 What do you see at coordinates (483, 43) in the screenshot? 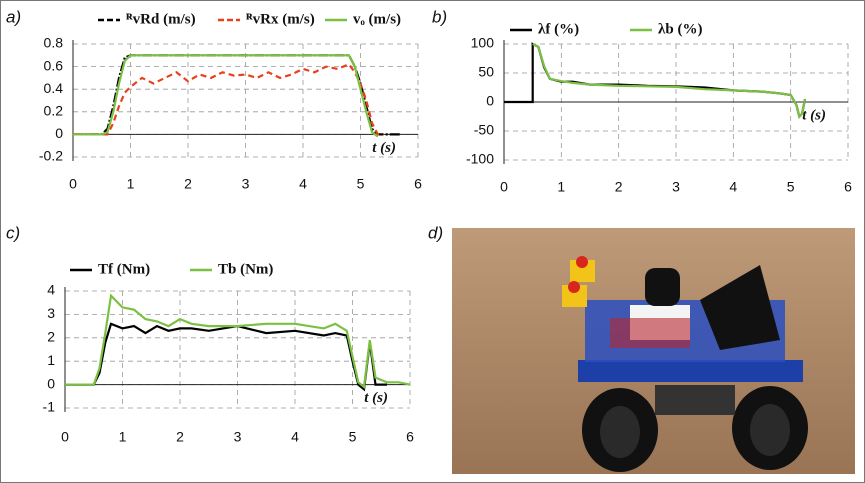
I see `y-tick-label: 100` at bounding box center [483, 43].